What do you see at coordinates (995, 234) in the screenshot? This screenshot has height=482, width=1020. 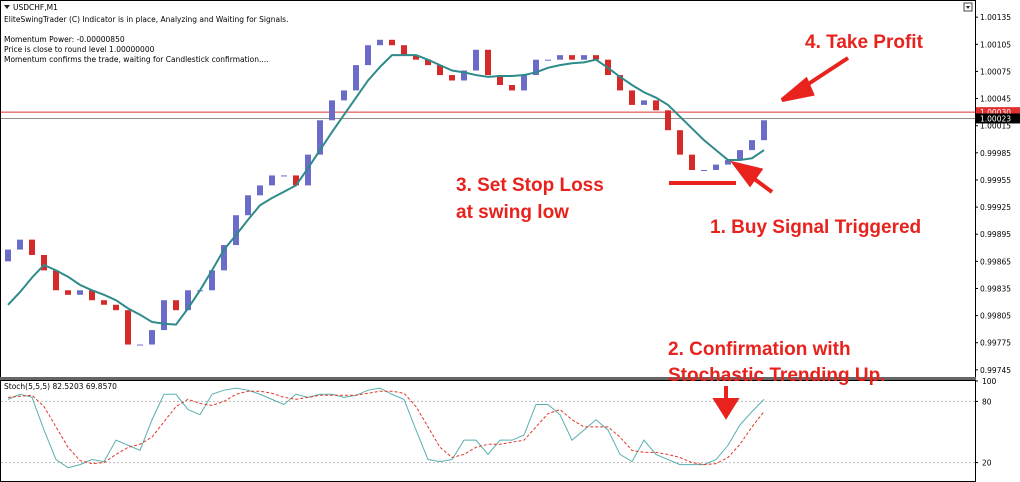 I see `y-tick-label: 0.99895` at bounding box center [995, 234].